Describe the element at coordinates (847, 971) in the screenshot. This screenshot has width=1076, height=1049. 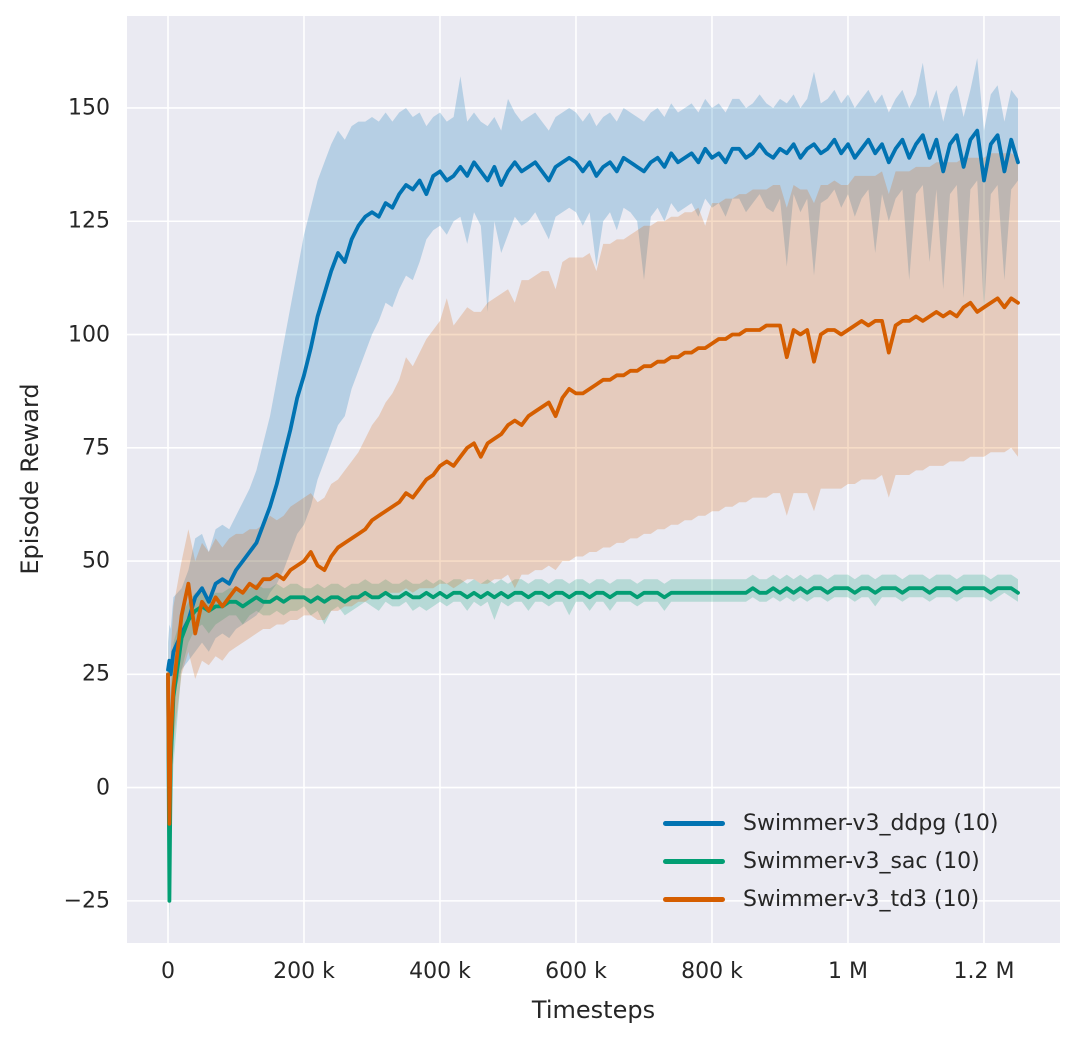
I see `x-tick-label-1 M: 1 M` at that location.